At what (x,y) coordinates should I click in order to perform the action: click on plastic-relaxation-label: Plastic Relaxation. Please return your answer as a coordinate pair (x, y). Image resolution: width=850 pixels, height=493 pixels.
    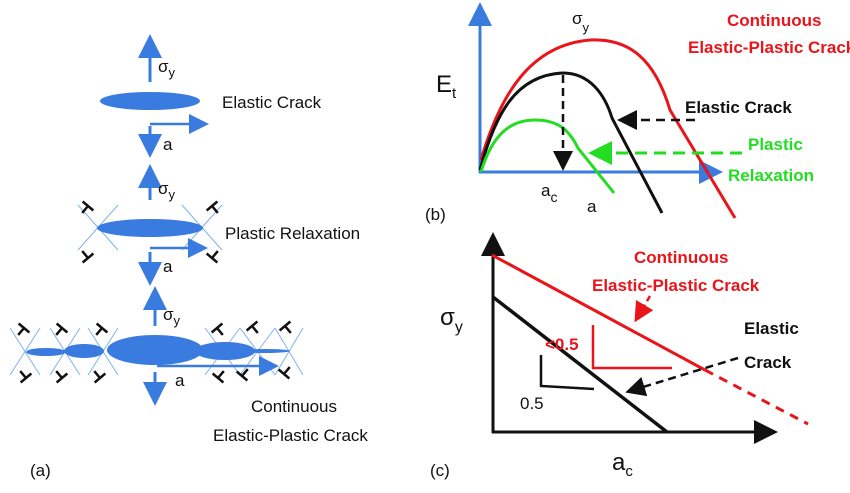
    Looking at the image, I should click on (292, 233).